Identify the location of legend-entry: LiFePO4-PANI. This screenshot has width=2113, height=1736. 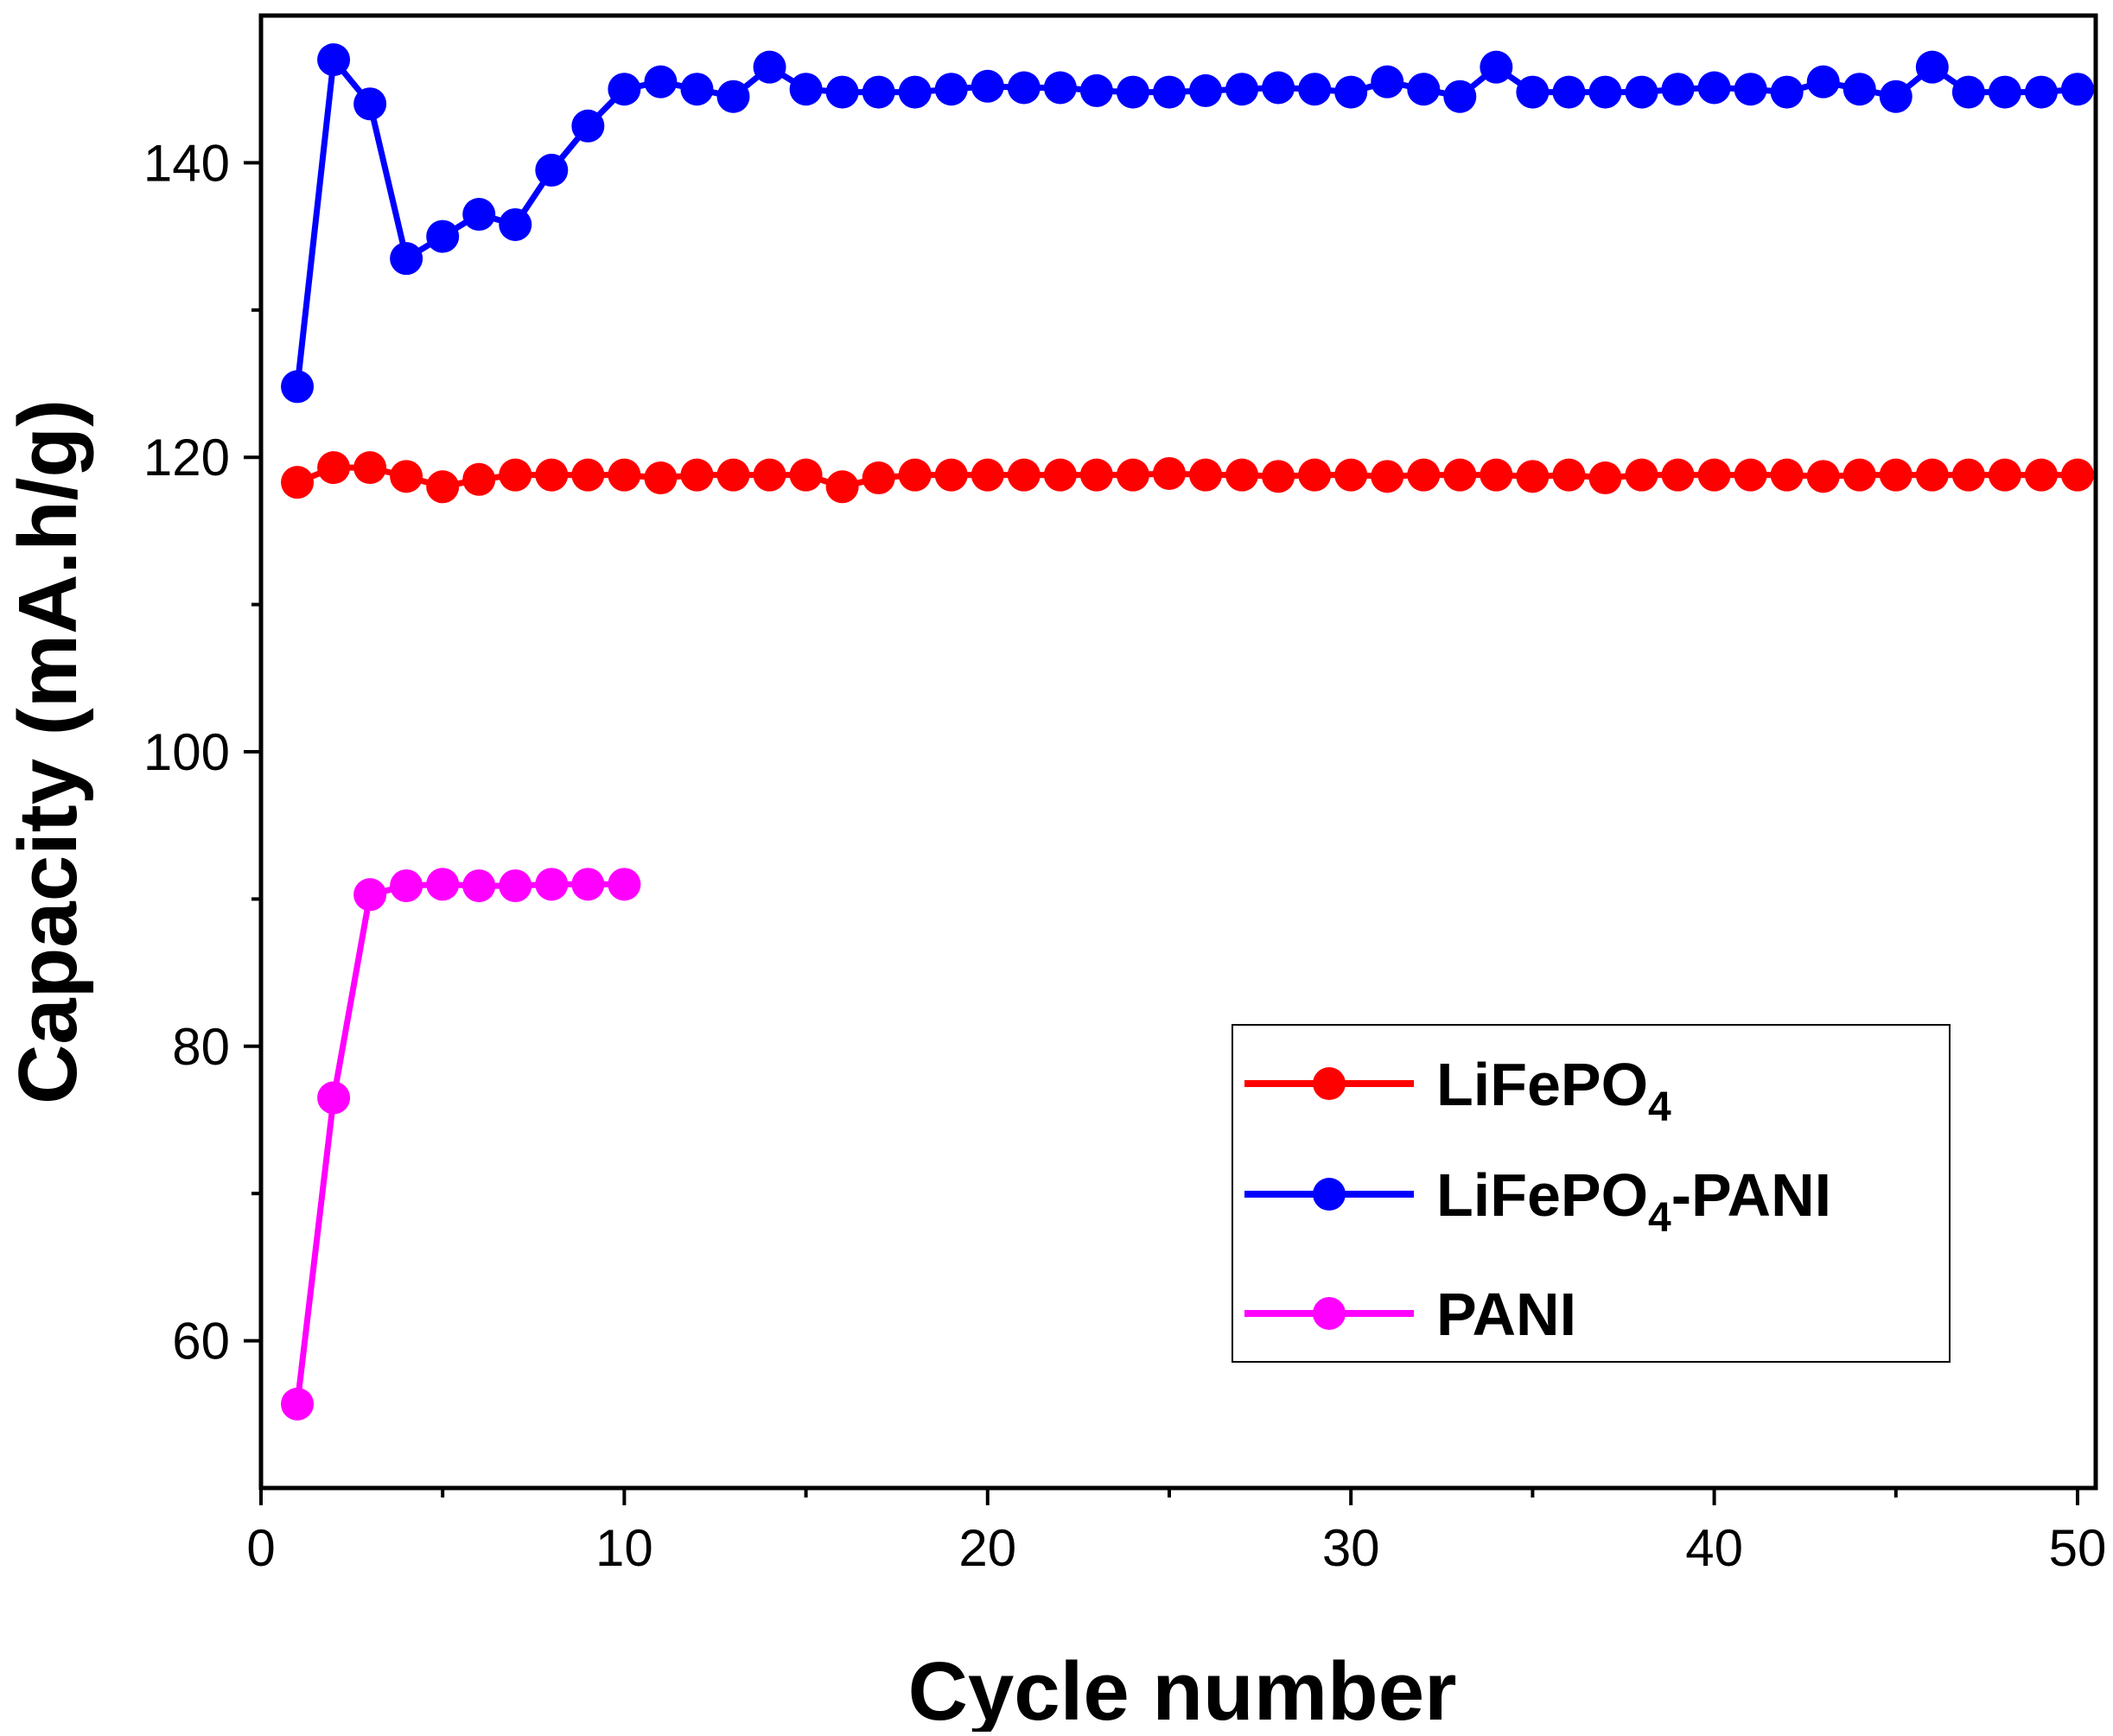
(1537, 1201).